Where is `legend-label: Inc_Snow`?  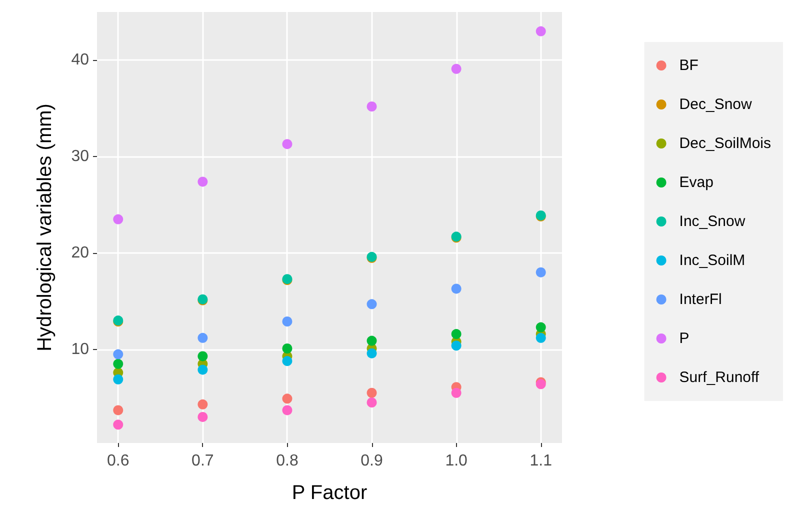 legend-label: Inc_Snow is located at coordinates (712, 221).